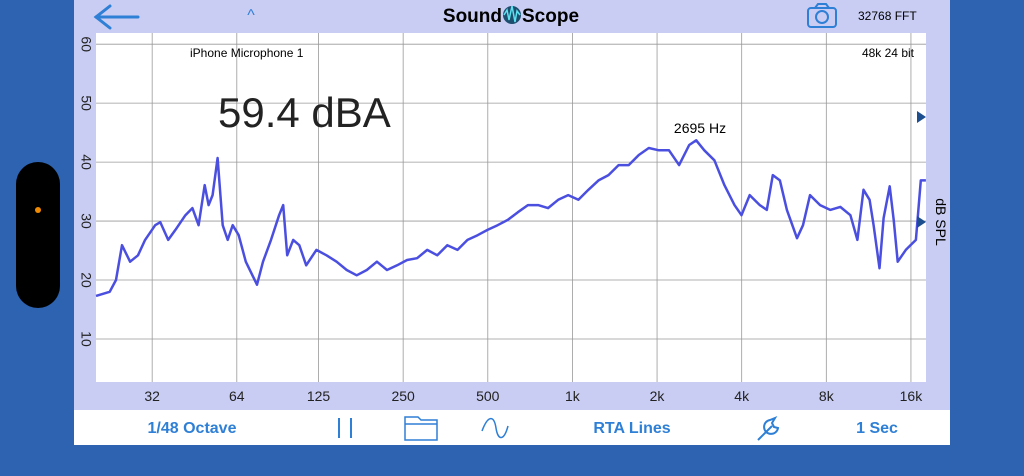 This screenshot has height=476, width=1024. I want to click on waveform-button, so click(495, 428).